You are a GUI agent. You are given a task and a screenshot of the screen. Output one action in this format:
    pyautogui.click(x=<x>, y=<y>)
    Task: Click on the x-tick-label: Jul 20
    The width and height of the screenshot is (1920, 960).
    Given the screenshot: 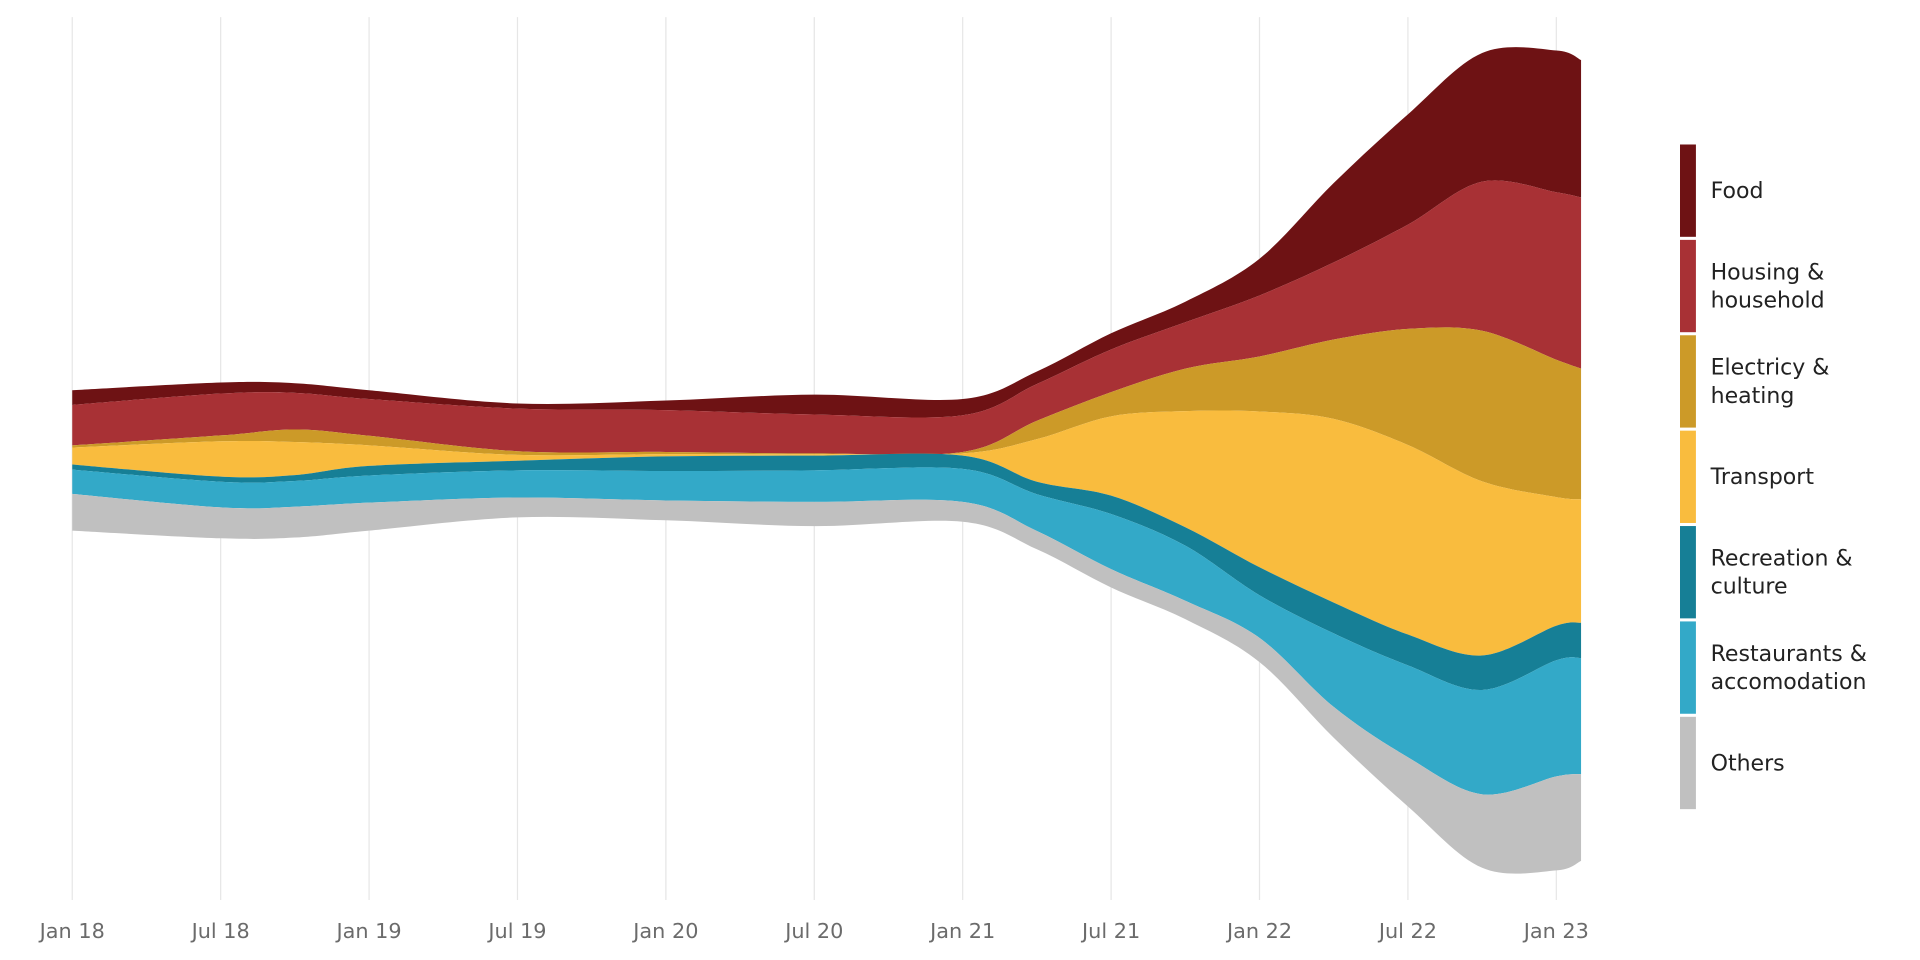 What is the action you would take?
    pyautogui.click(x=813, y=931)
    